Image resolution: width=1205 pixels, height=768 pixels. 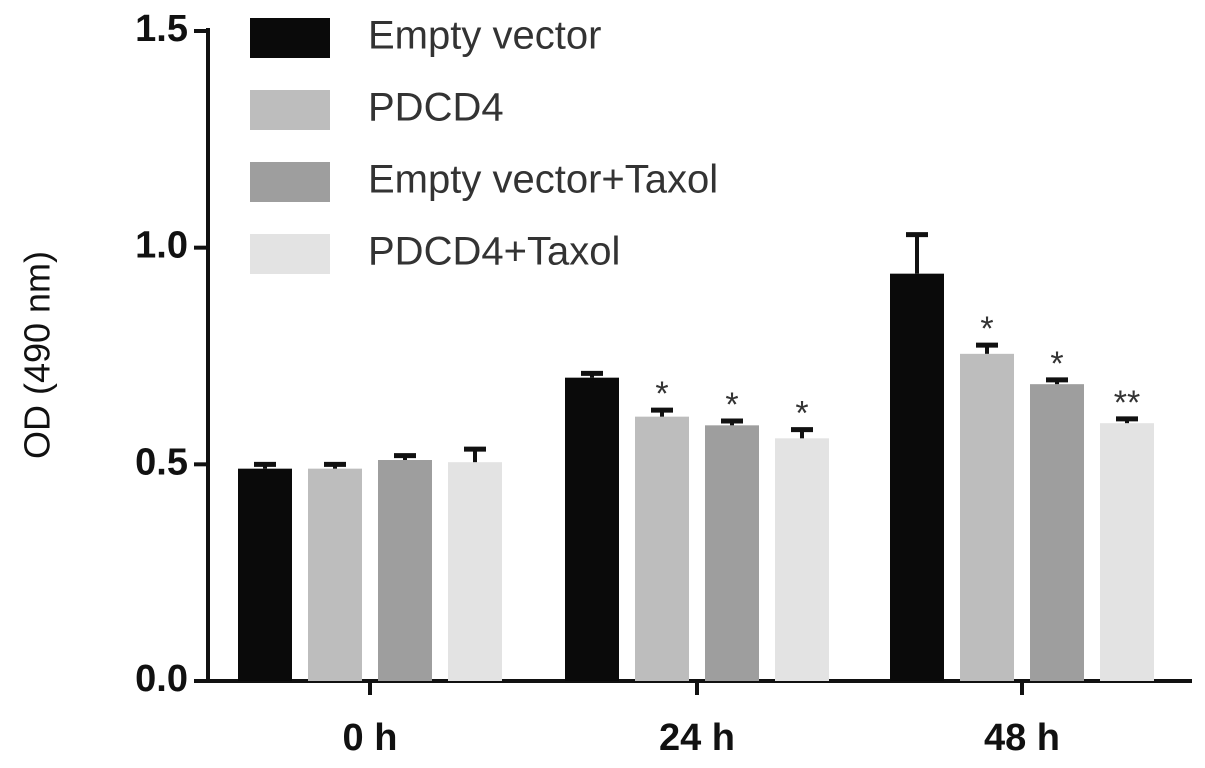 I want to click on x-tick-label: 48 h, so click(x=1022, y=738).